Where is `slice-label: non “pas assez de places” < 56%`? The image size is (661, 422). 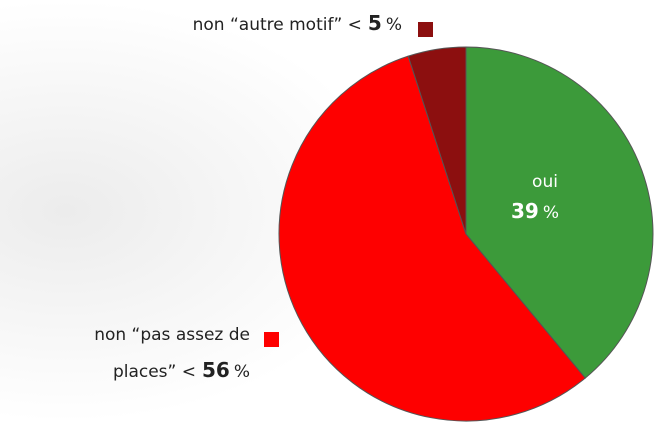 slice-label: non “pas assez de places” < 56% is located at coordinates (172, 353).